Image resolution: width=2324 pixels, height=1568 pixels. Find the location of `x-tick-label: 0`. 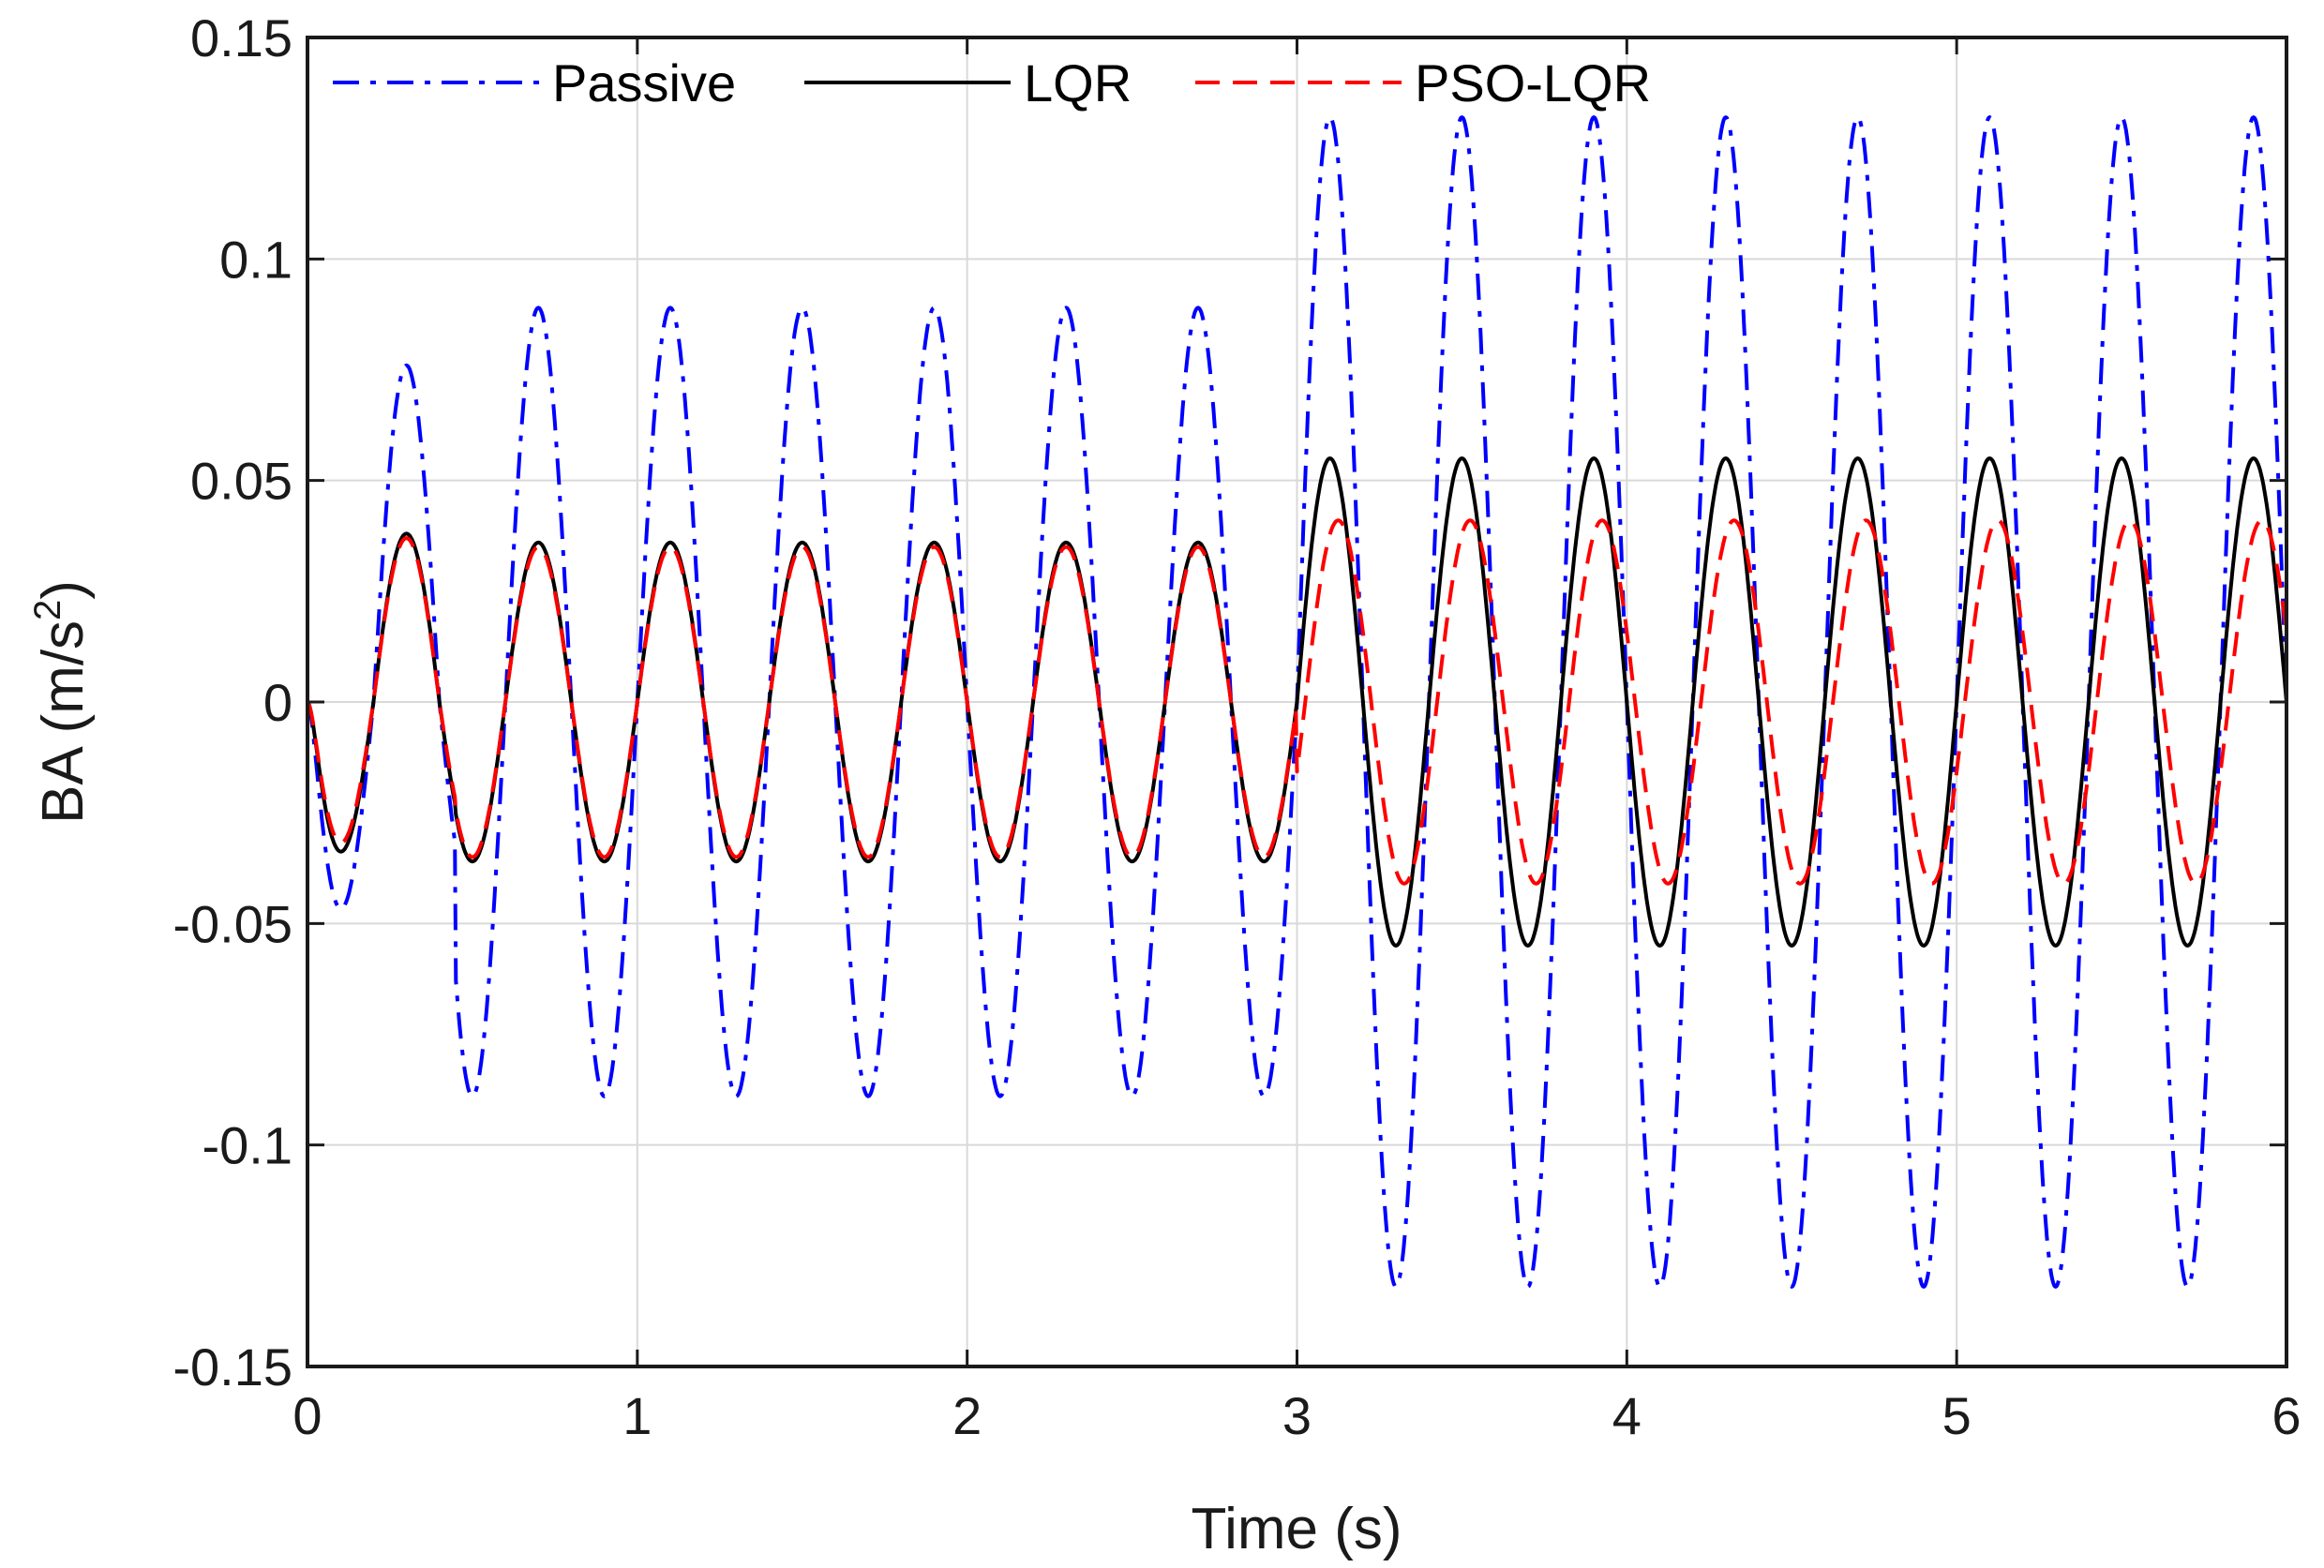

x-tick-label: 0 is located at coordinates (307, 1416).